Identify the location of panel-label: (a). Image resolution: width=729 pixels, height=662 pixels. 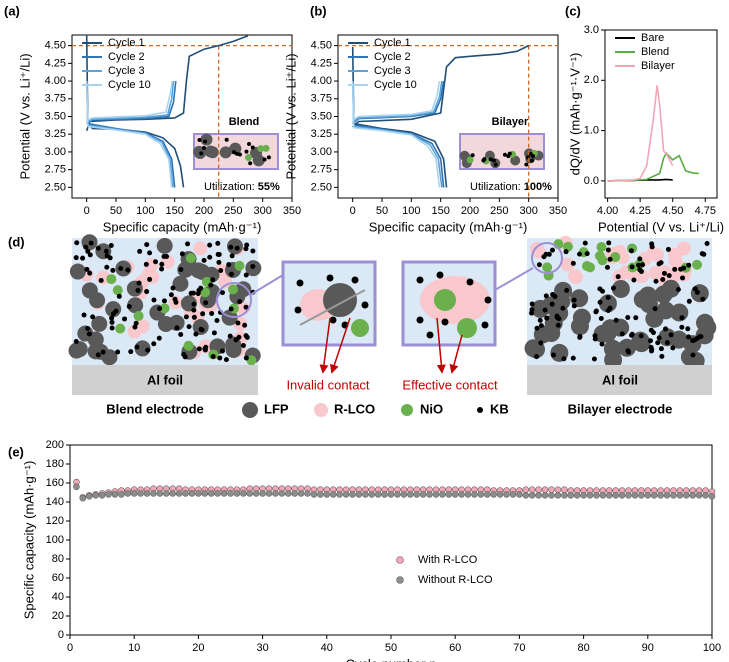
(12, 10).